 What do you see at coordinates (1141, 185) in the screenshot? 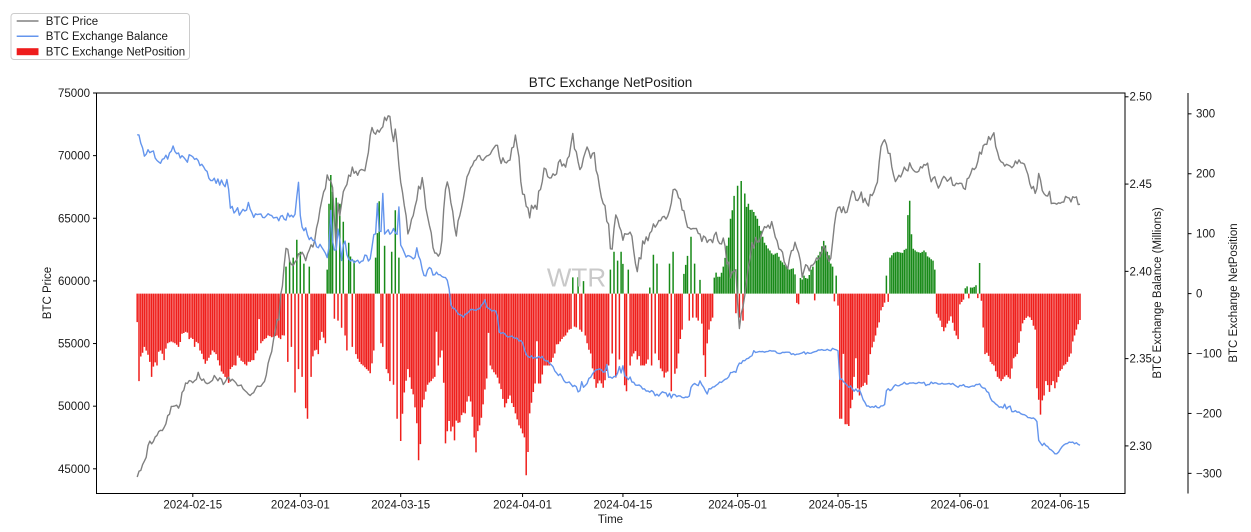
I see `svg-text: 2.45` at bounding box center [1141, 185].